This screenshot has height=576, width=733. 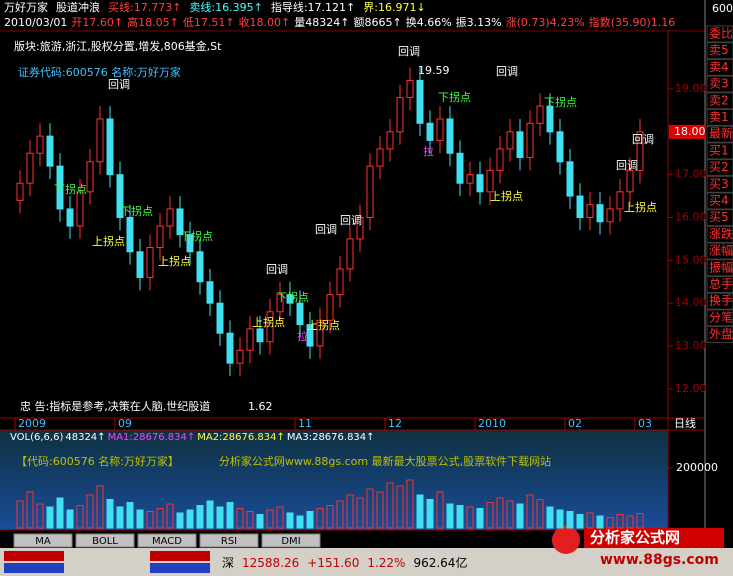 What do you see at coordinates (575, 423) in the screenshot?
I see `x-tick-label: 02` at bounding box center [575, 423].